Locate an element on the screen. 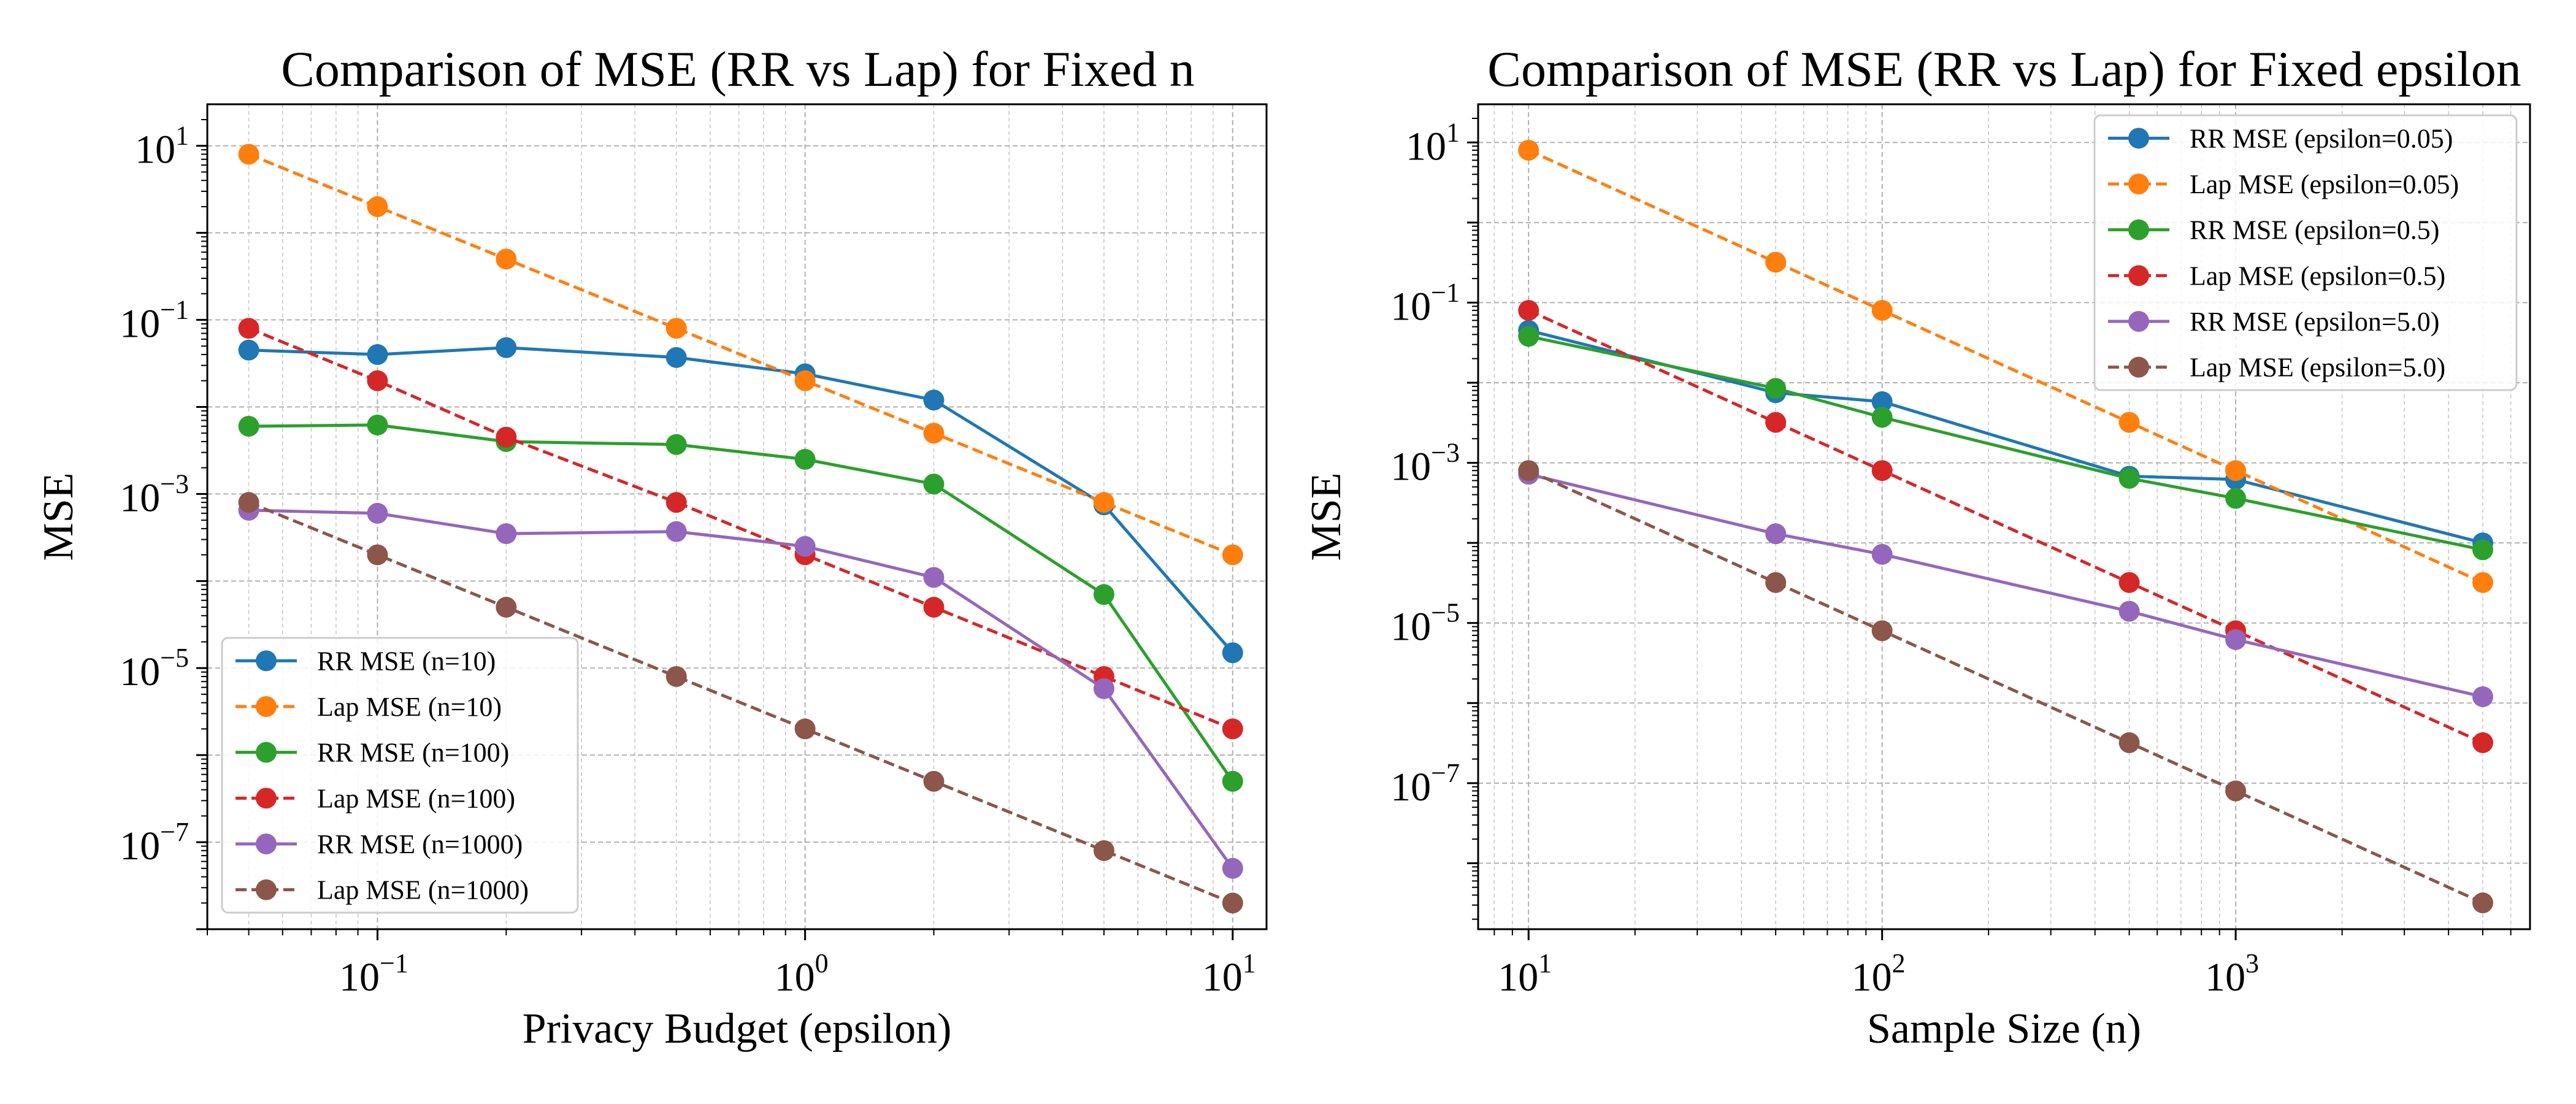 Image resolution: width=2576 pixels, height=1104 pixels. y-tick-label: 10⁻⁷ is located at coordinates (1425, 784).